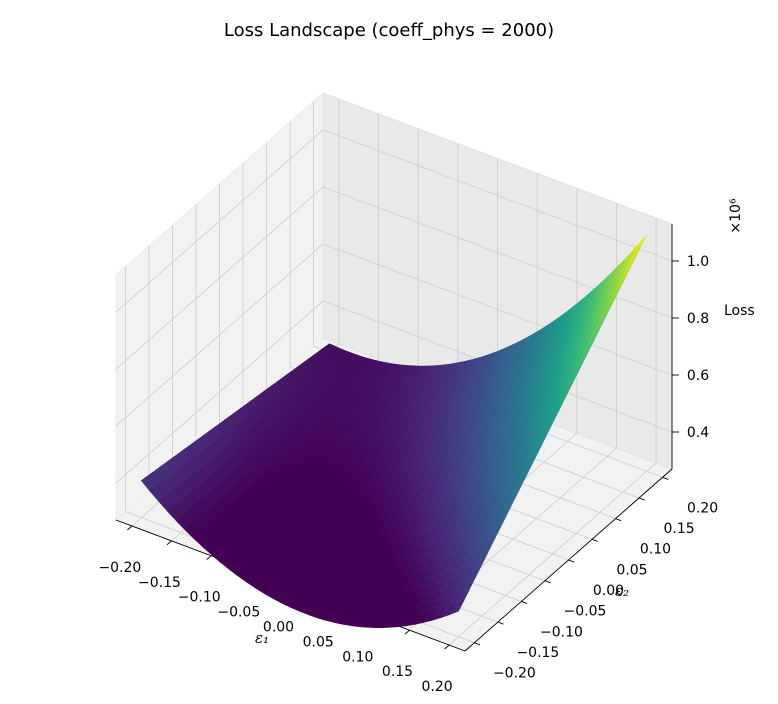  What do you see at coordinates (318, 642) in the screenshot?
I see `x-tick-label: 0.05` at bounding box center [318, 642].